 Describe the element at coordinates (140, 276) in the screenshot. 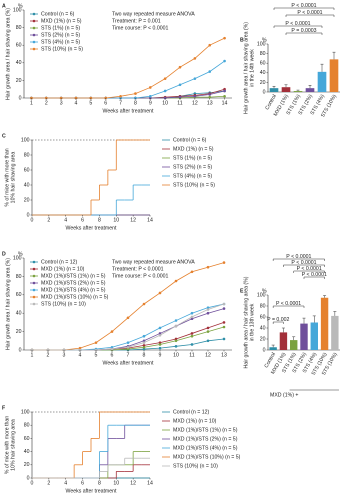

I see `annotation: Time course: P < 0.0001` at that location.